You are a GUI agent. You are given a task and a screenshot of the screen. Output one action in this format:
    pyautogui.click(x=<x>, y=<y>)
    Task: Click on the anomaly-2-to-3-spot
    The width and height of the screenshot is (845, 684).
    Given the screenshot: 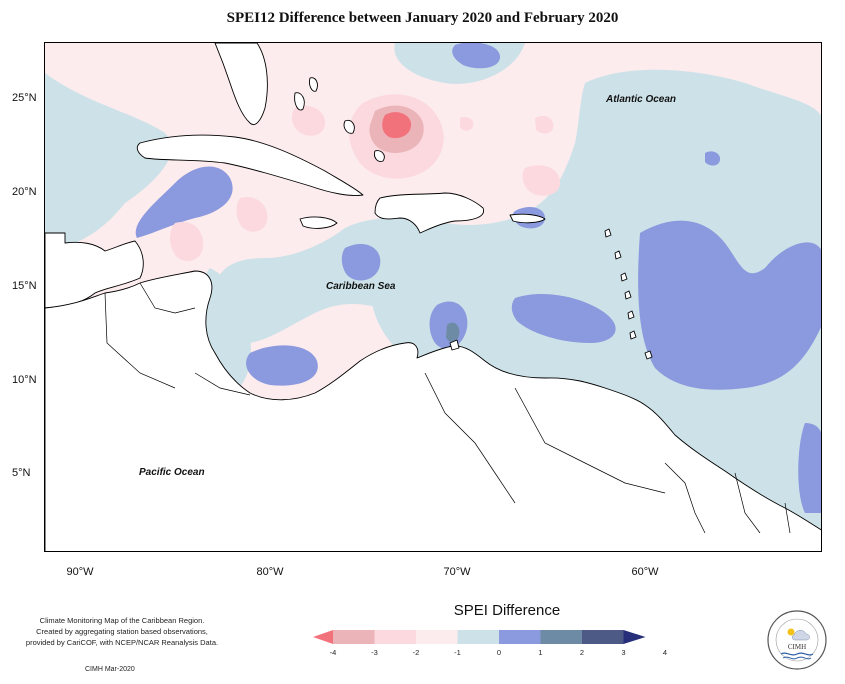 What is the action you would take?
    pyautogui.click(x=453, y=332)
    